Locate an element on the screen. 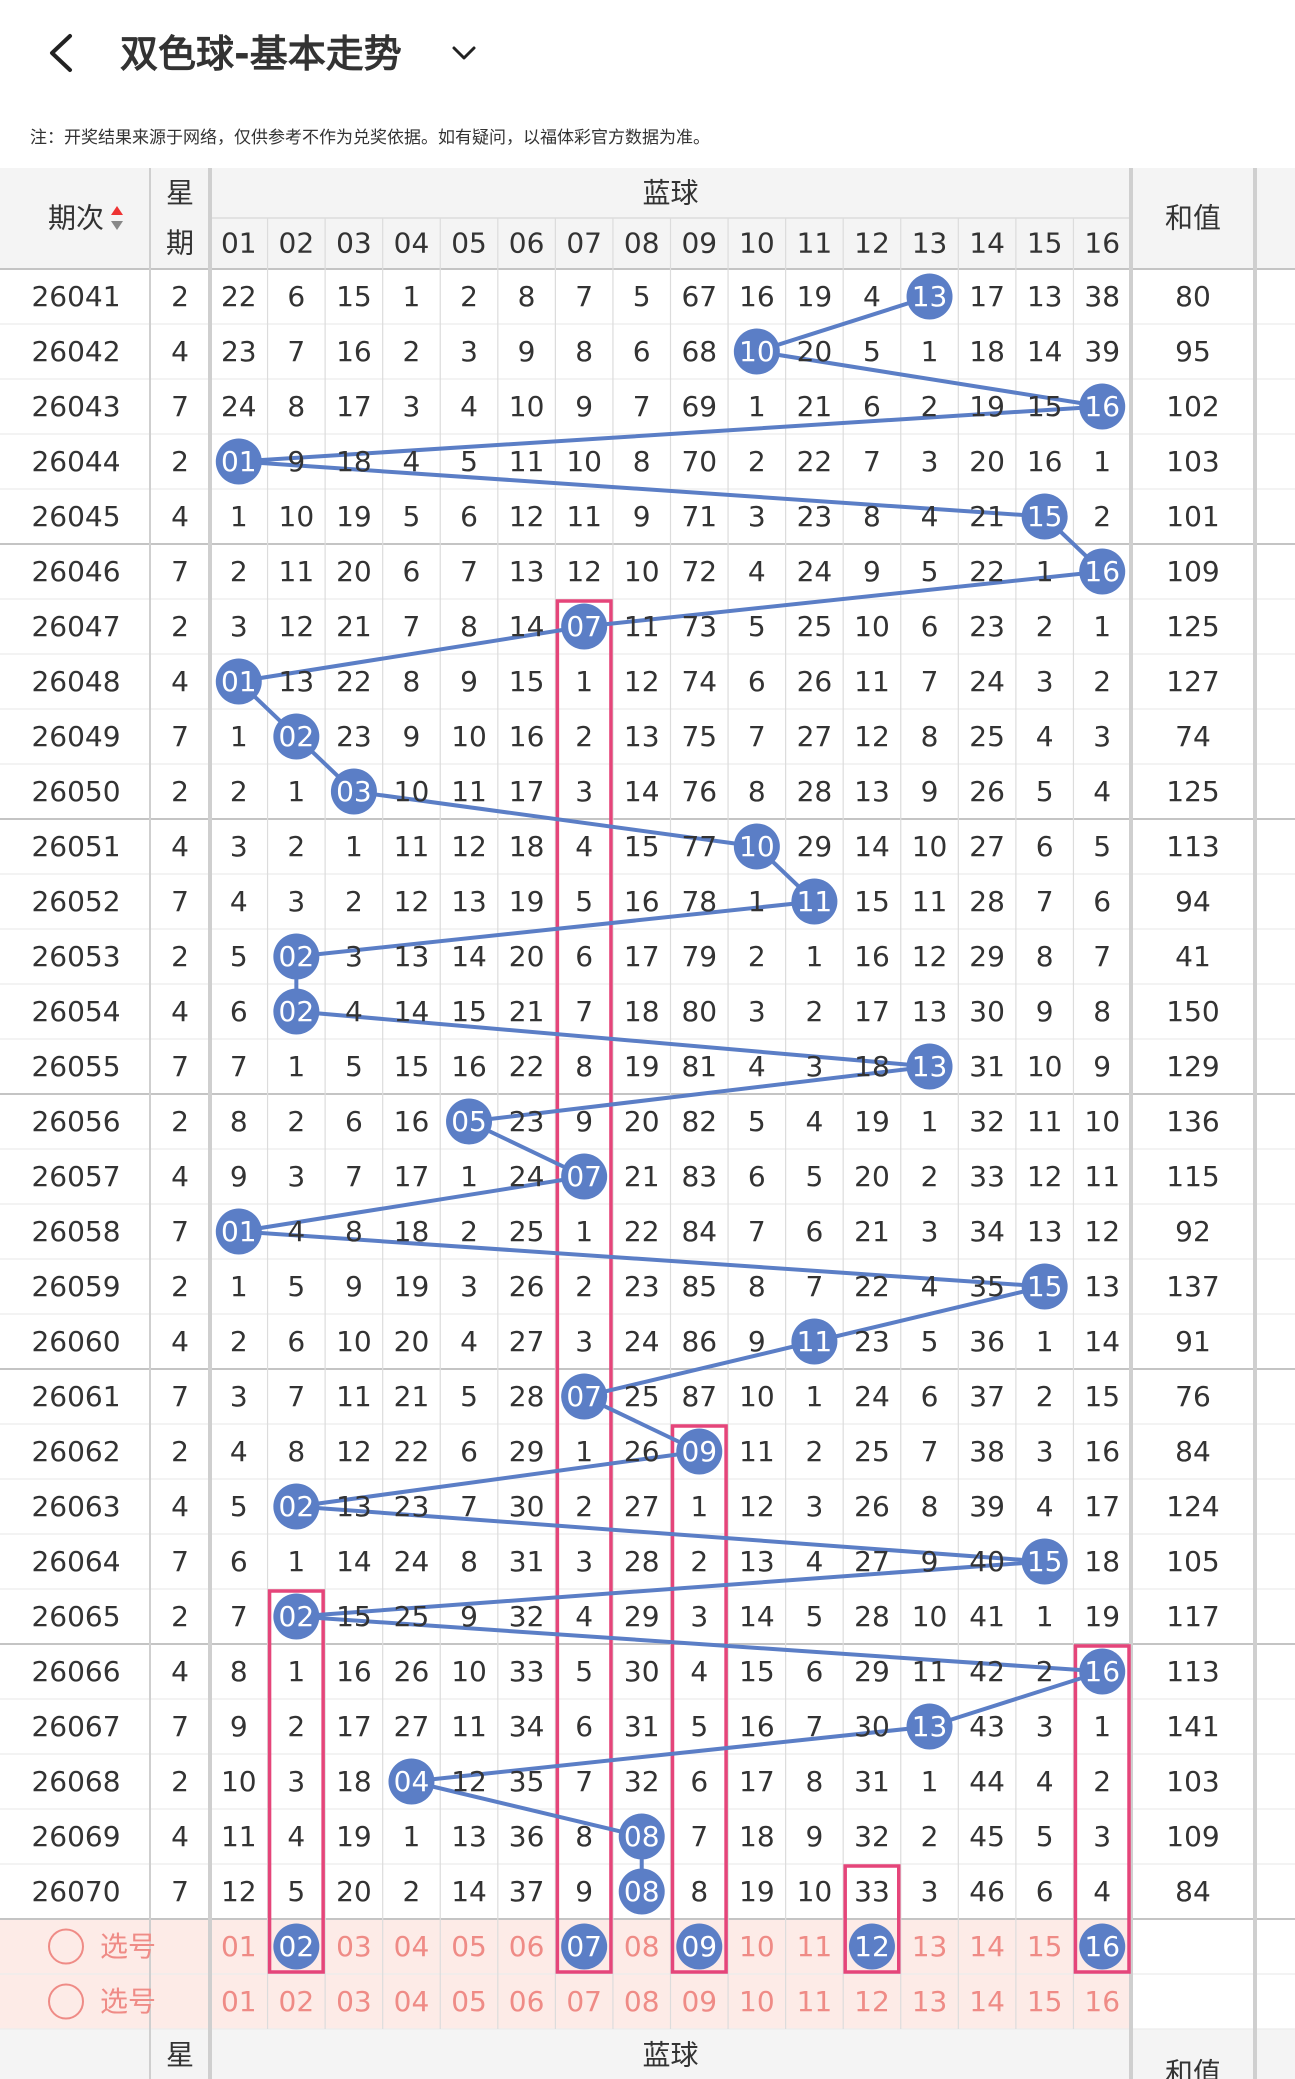  miss-count: 18 is located at coordinates (987, 351).